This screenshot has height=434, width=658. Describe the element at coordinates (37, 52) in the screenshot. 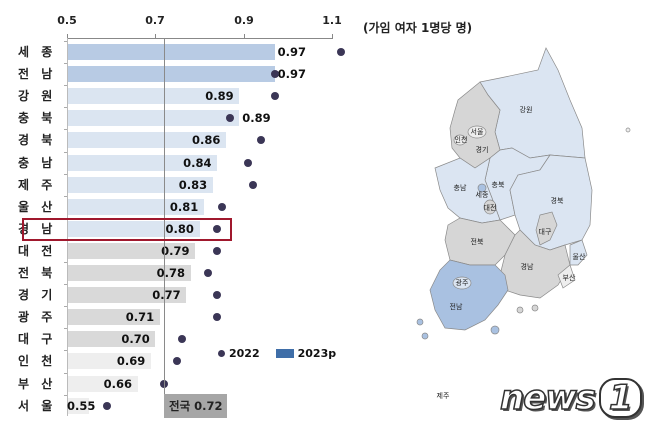

I see `region-label: 세 종` at that location.